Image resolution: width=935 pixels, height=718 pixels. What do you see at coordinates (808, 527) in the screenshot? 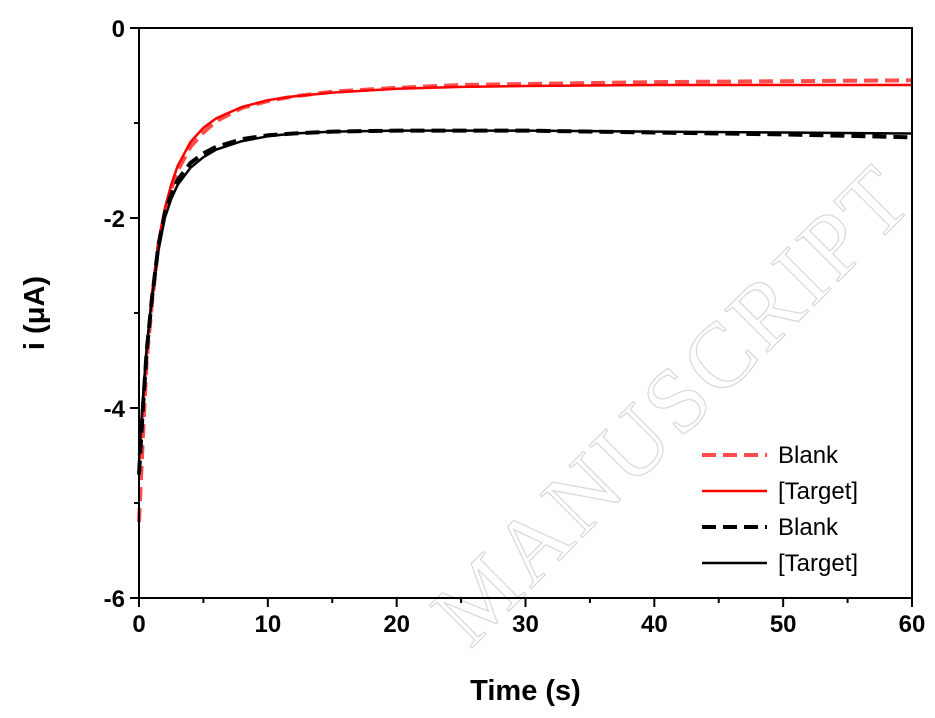
I see `legend-label-3: Blank` at bounding box center [808, 527].